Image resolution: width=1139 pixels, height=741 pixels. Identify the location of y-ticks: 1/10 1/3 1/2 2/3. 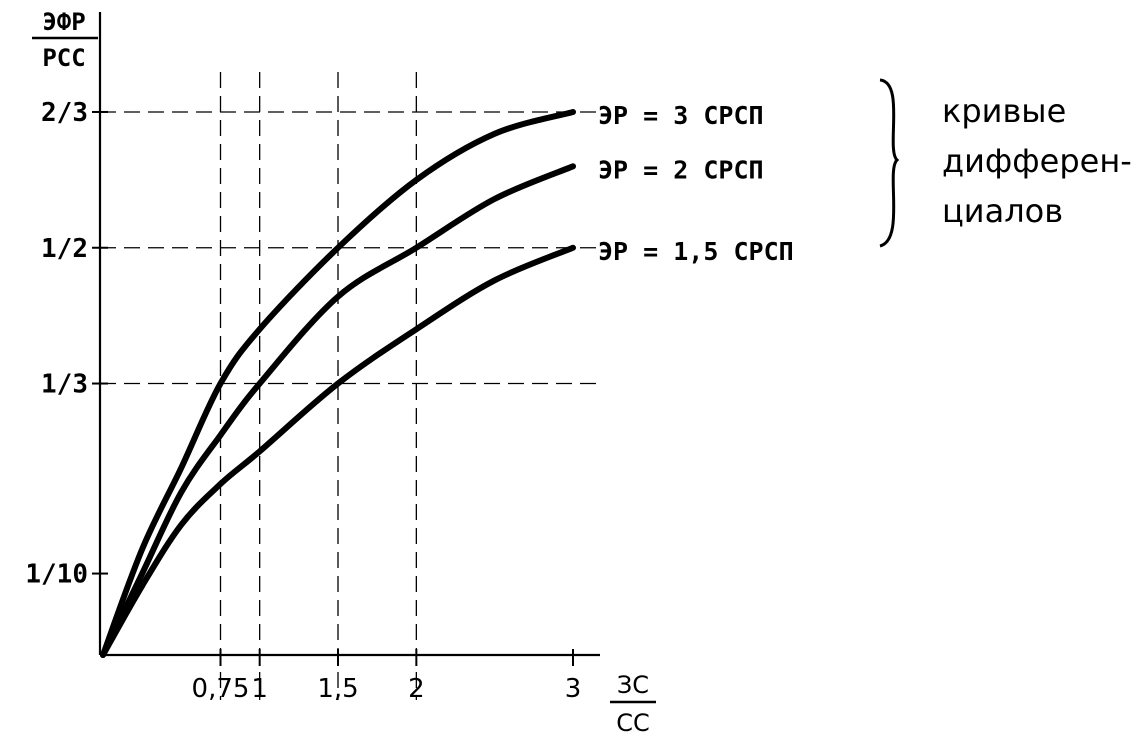
(66, 344).